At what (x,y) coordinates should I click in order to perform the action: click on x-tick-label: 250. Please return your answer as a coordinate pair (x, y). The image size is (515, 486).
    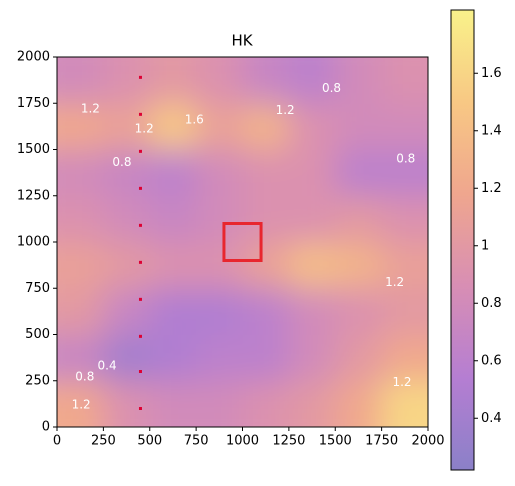
    Looking at the image, I should click on (103, 441).